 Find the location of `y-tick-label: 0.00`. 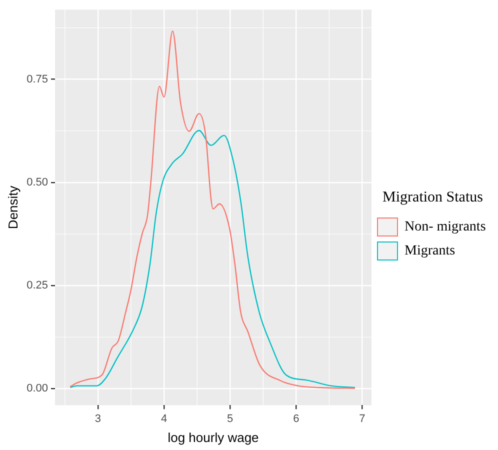

y-tick-label: 0.00 is located at coordinates (37, 388).